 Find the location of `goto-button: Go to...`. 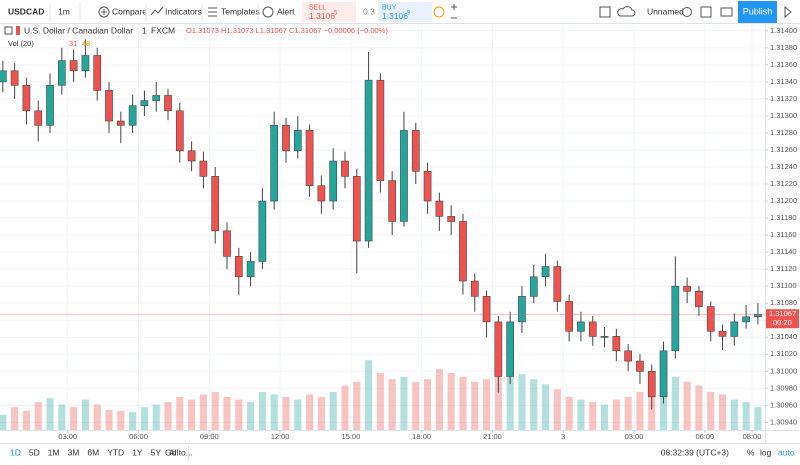

goto-button: Go to... is located at coordinates (179, 452).